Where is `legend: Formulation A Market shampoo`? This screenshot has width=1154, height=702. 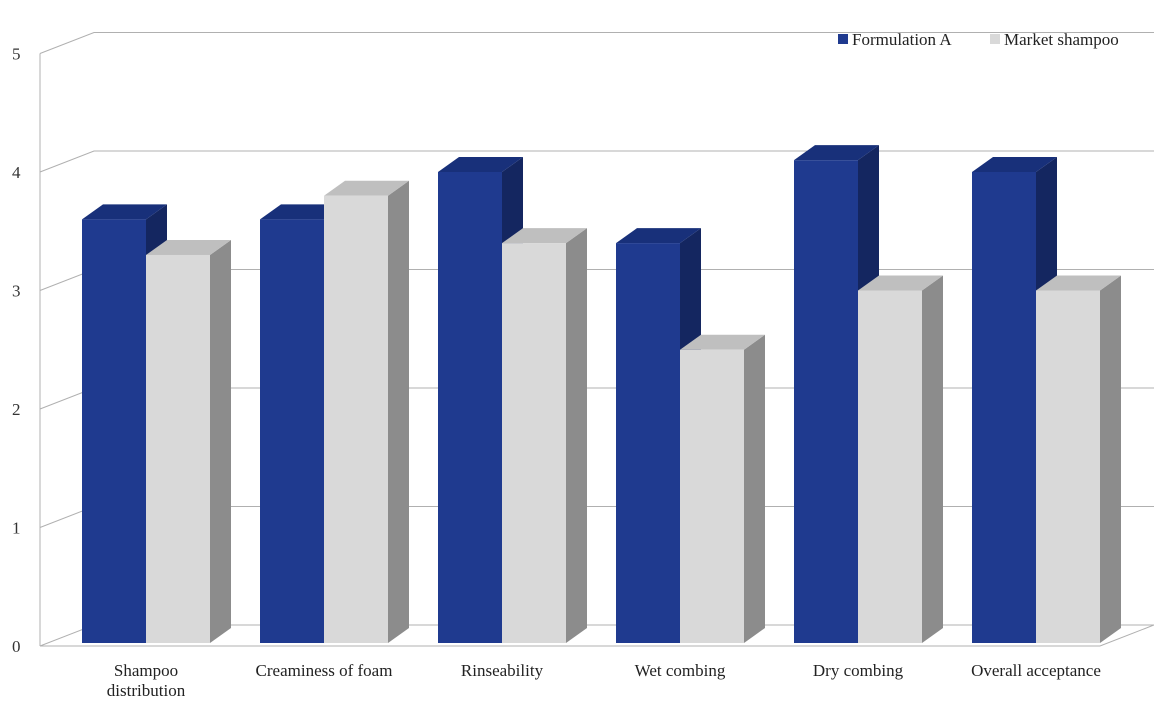 legend: Formulation A Market shampoo is located at coordinates (978, 39).